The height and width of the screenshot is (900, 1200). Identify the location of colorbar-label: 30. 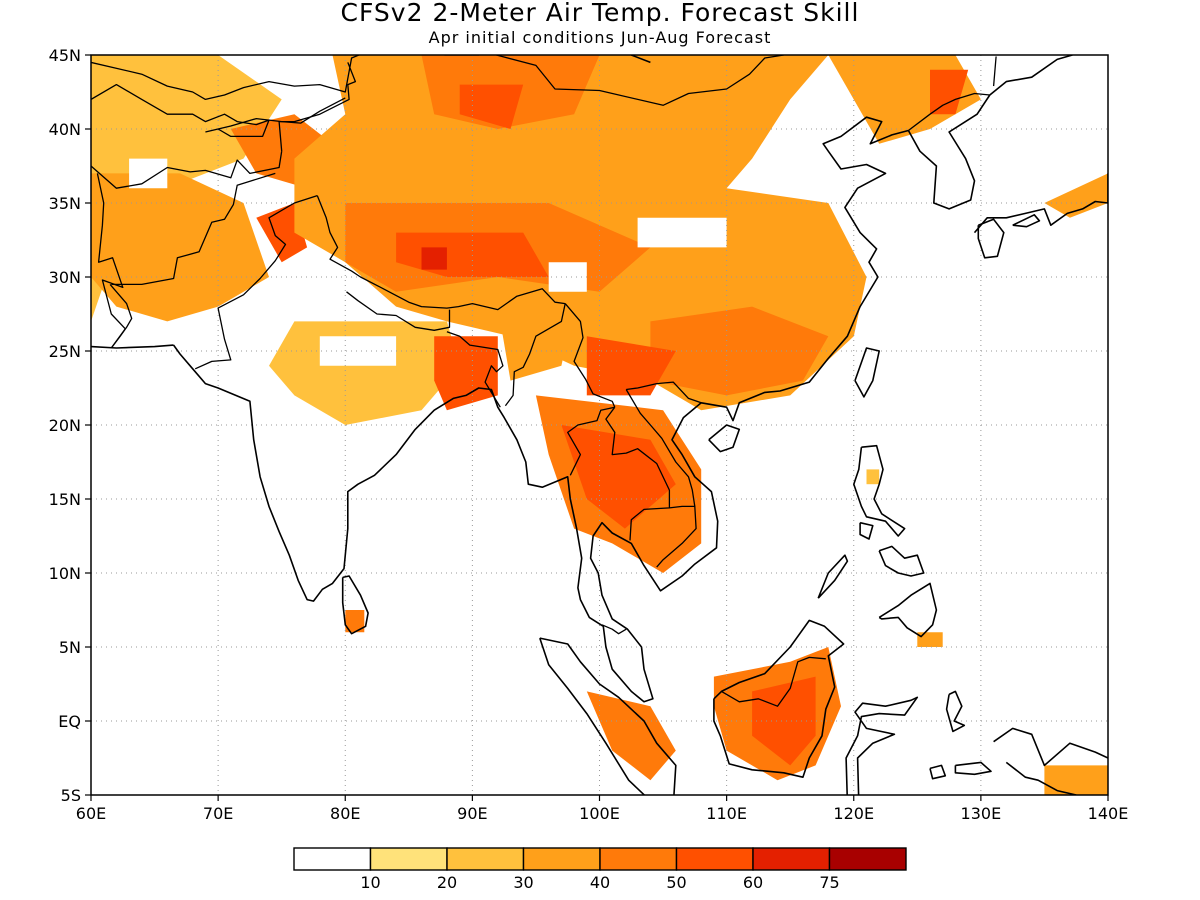
(523, 882).